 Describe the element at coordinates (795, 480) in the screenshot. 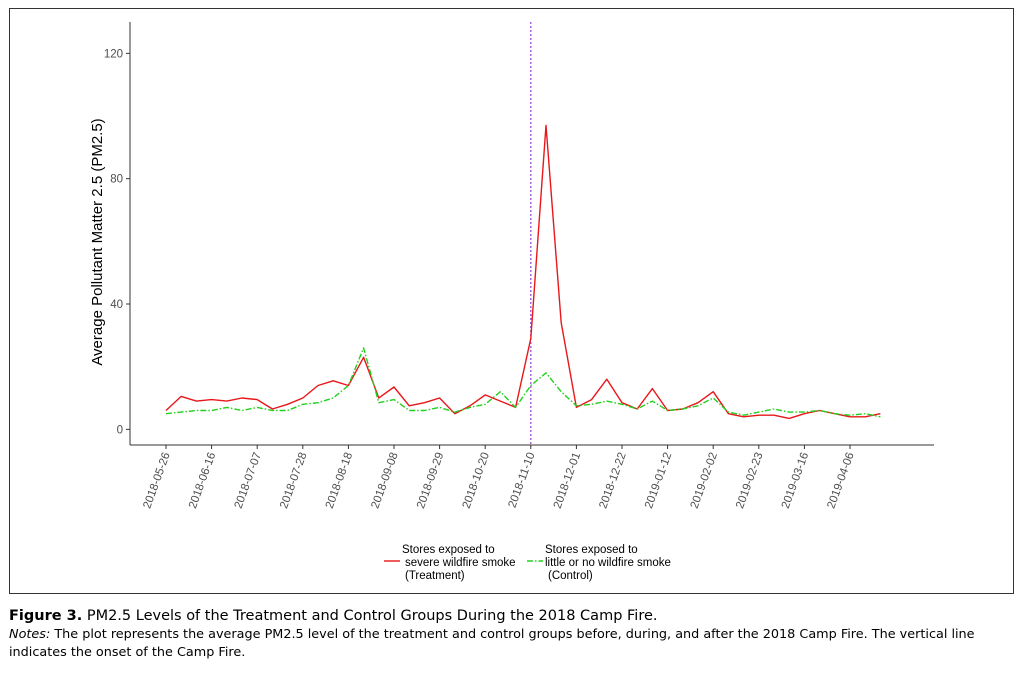

I see `x-tick-label: 2019-03-16` at that location.